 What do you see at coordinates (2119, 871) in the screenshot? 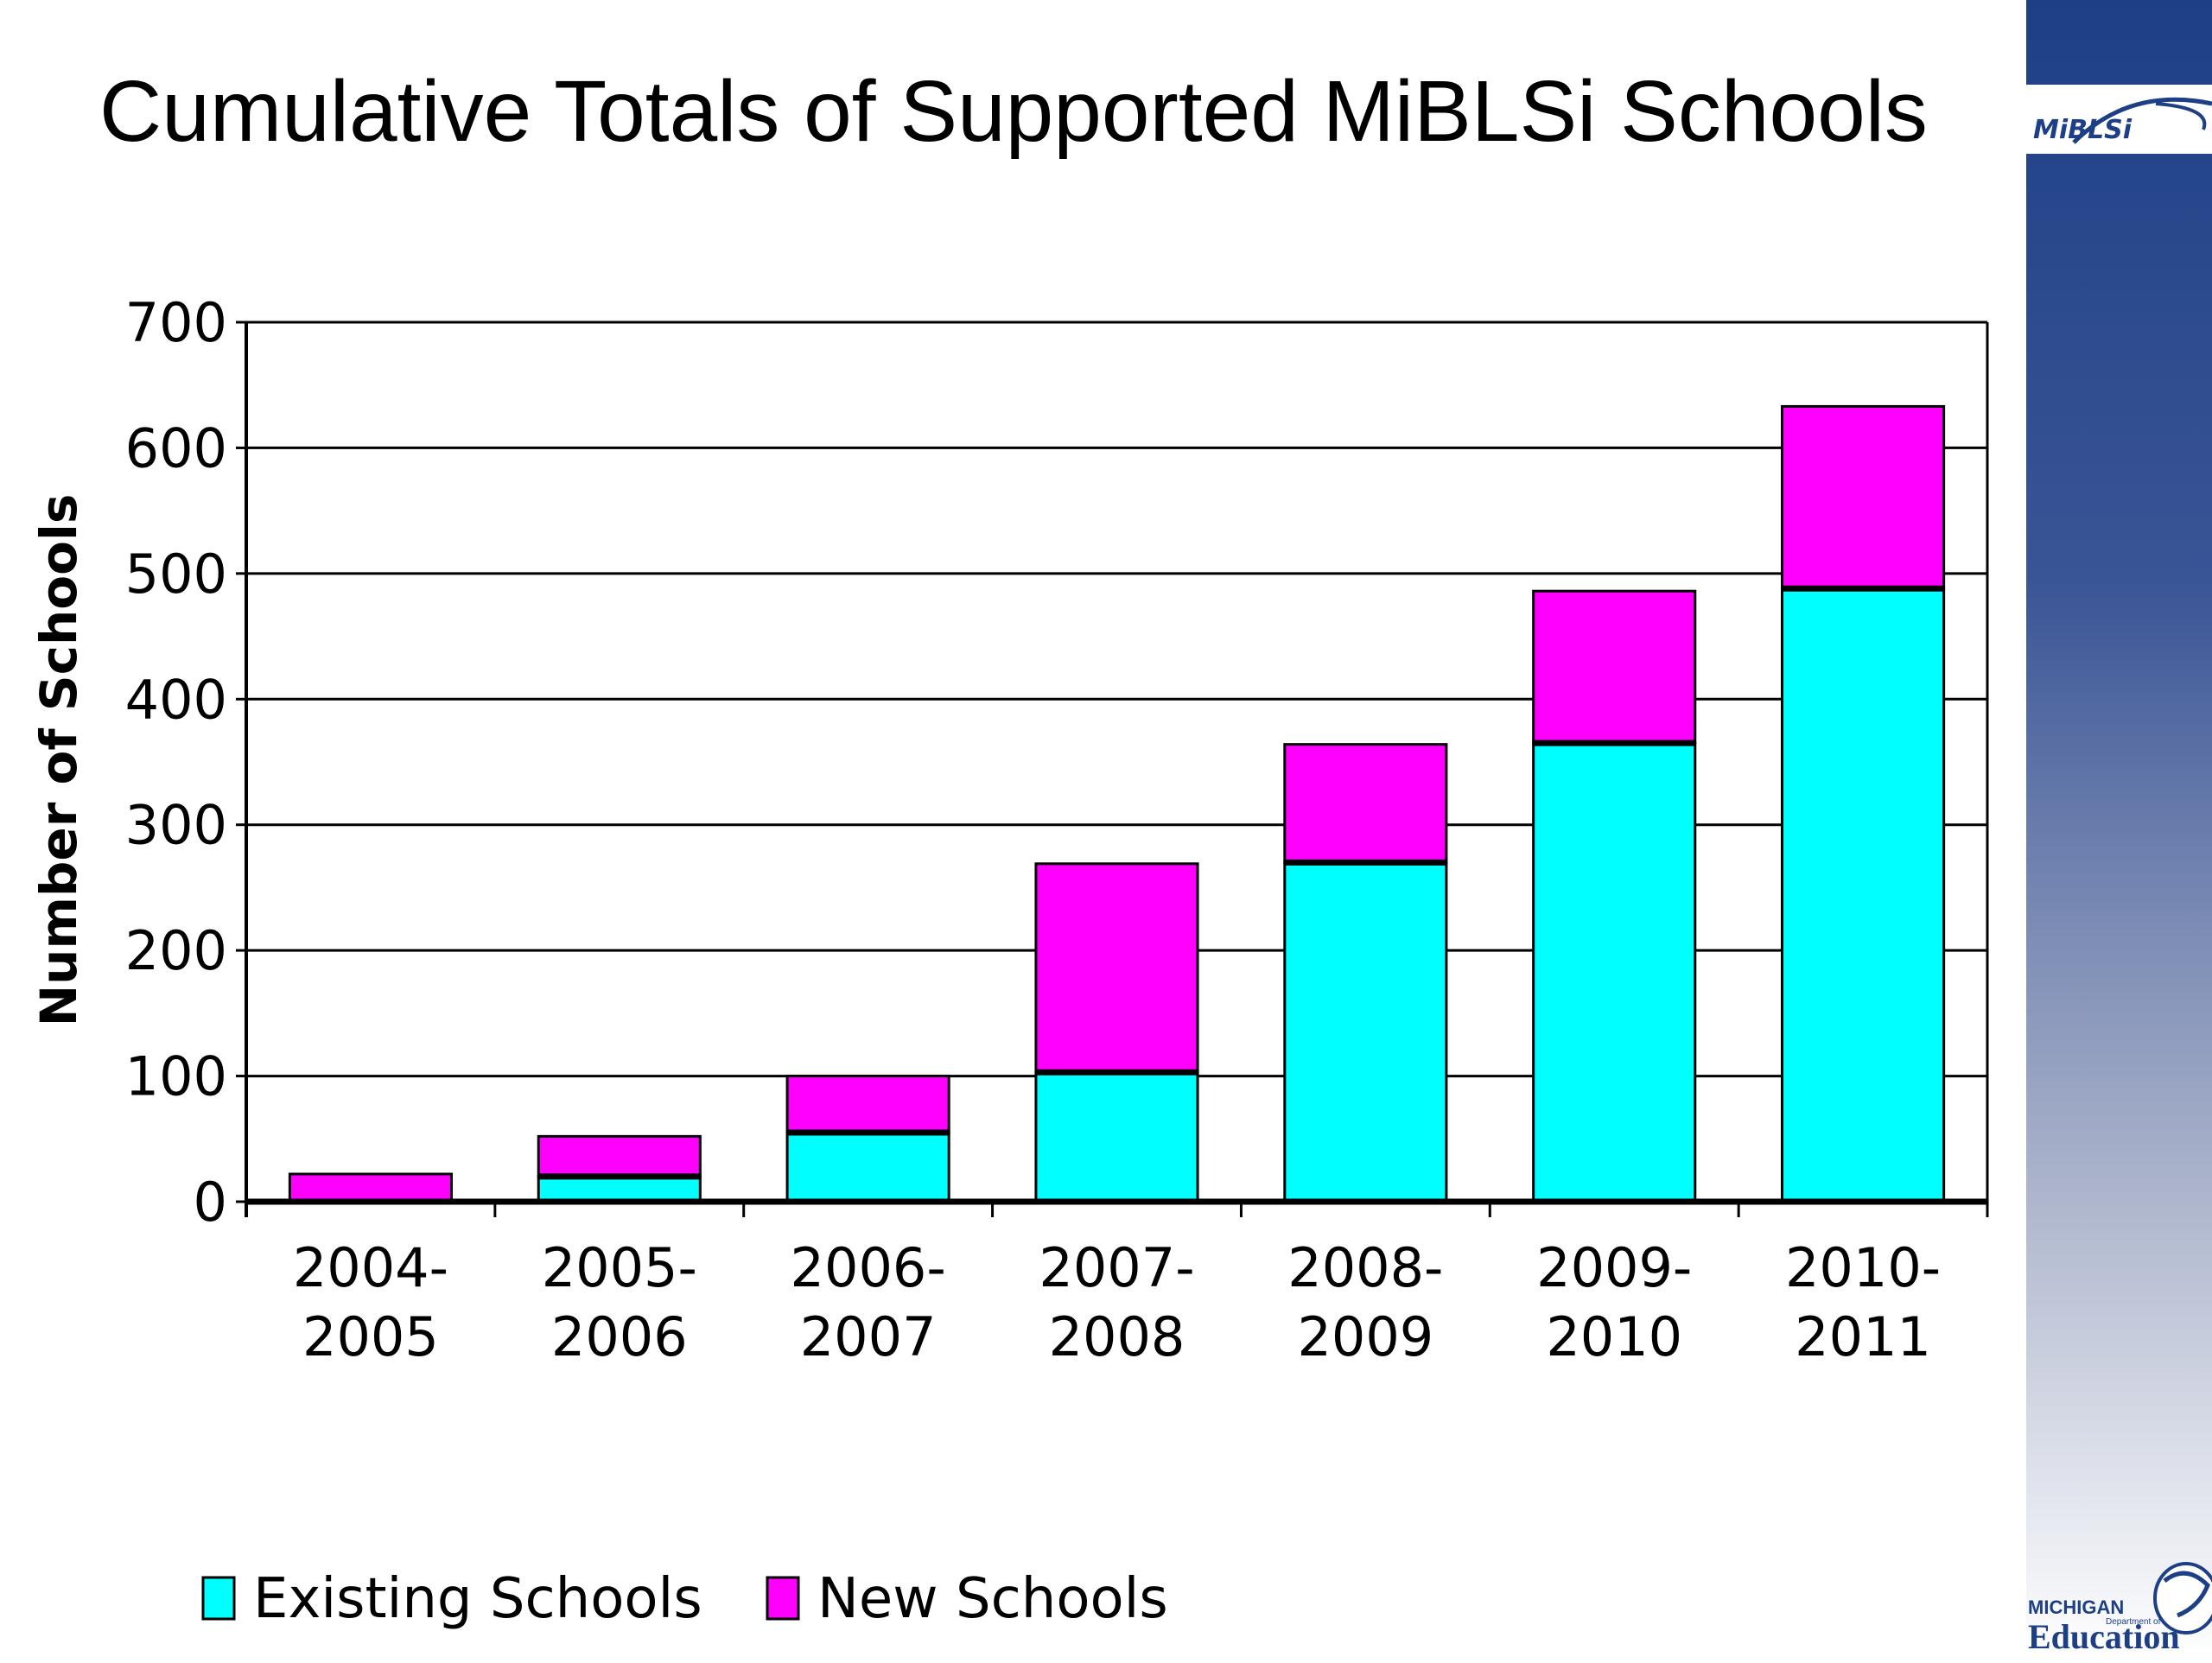
I see `side-panel-art: MiBLSi MICHIGAN Department of Education` at bounding box center [2119, 871].